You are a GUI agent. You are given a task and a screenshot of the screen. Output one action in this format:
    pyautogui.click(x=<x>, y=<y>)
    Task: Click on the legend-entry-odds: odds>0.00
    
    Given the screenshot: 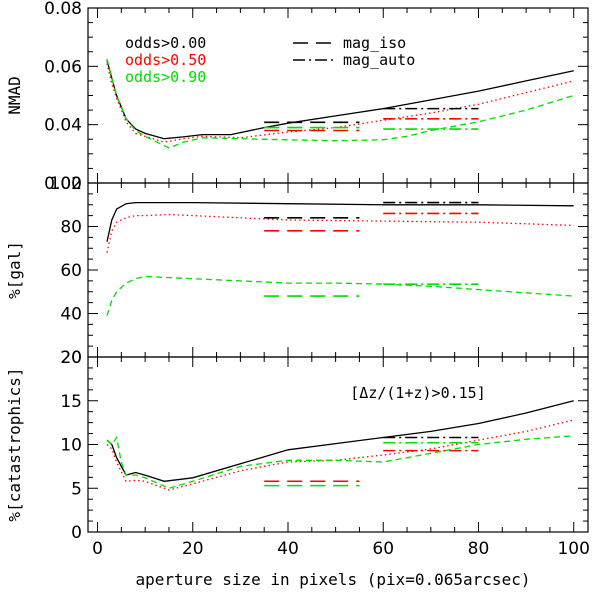 What is the action you would take?
    pyautogui.click(x=165, y=43)
    